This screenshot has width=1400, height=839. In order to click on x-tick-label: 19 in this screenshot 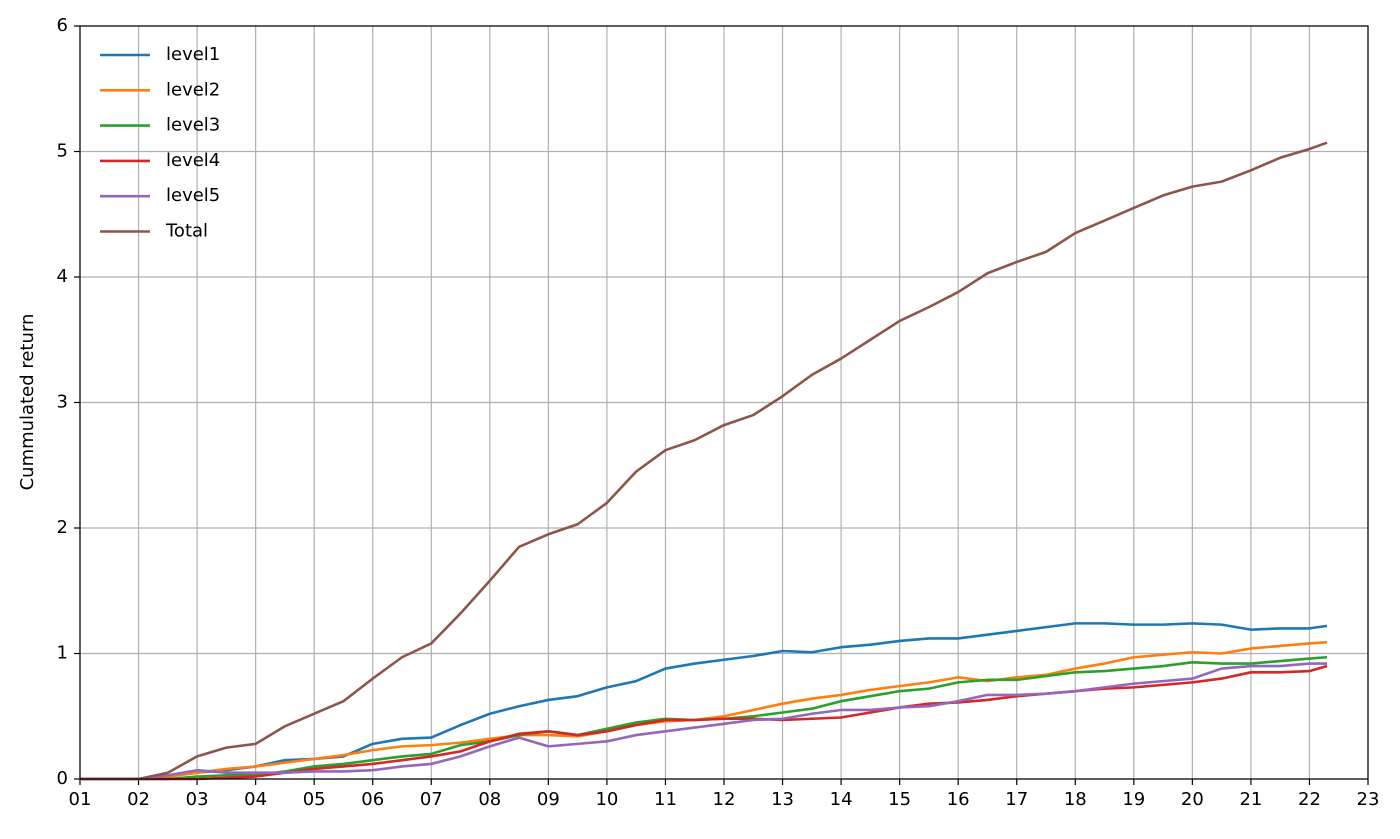, I will do `click(1133, 799)`.